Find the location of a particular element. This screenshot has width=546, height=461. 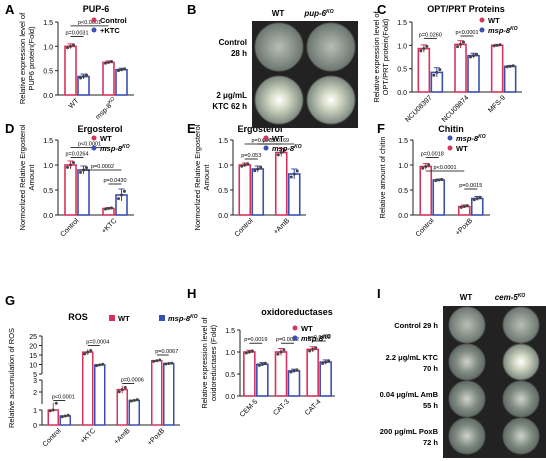

column-label: cem-5KO is located at coordinates (510, 297).